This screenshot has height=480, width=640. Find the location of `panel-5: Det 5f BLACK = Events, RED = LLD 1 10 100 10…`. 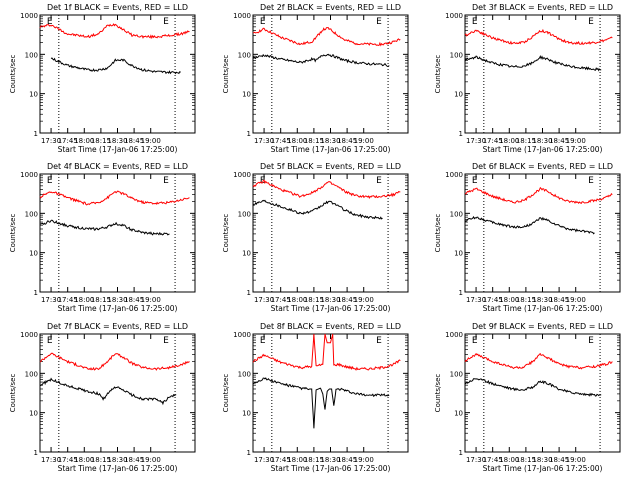

panel-5: Det 5f BLACK = Events, RED = LLD 1 10 100 10… is located at coordinates (315, 237).